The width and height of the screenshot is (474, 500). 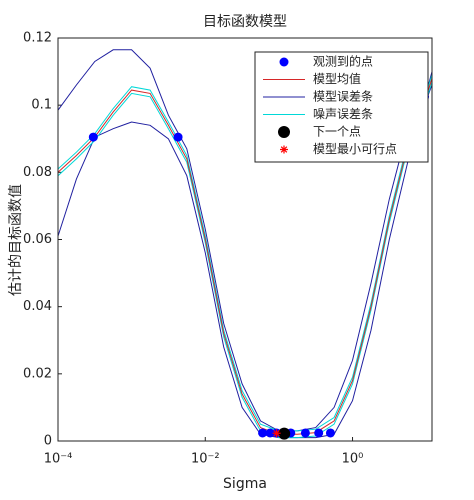 I want to click on y-tick-label: 0.08, so click(x=37, y=172).